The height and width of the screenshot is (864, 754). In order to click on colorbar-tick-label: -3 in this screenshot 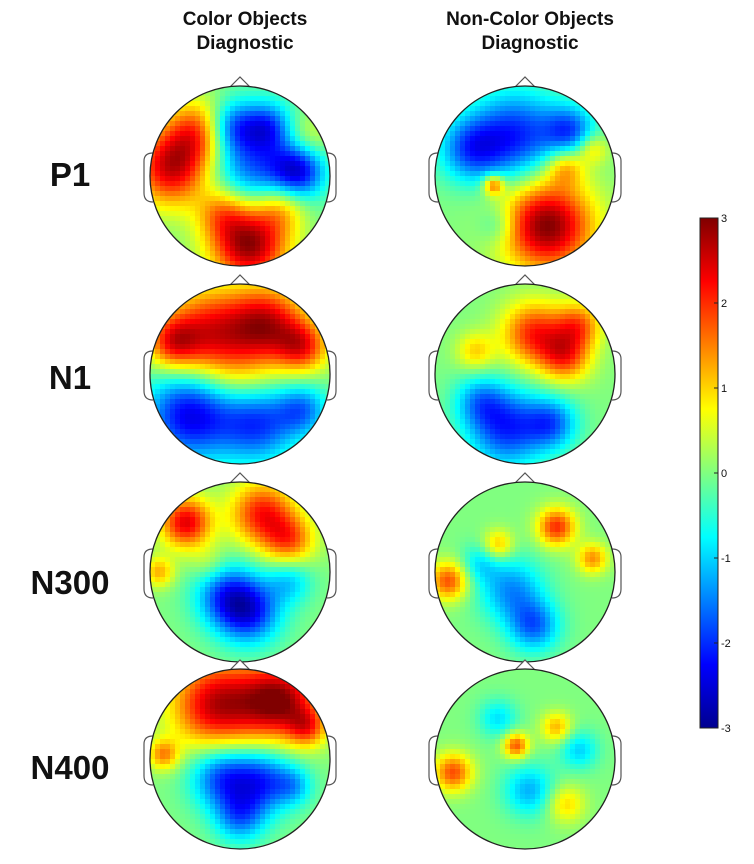, I will do `click(726, 729)`.